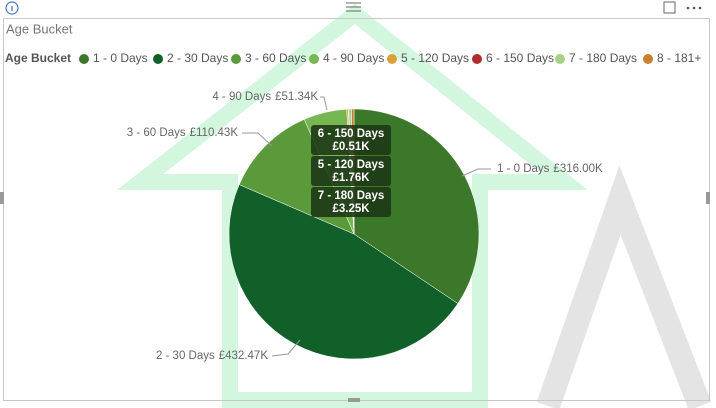 The height and width of the screenshot is (408, 716). I want to click on data-label: 4 - 90 Days £51.34K, so click(265, 97).